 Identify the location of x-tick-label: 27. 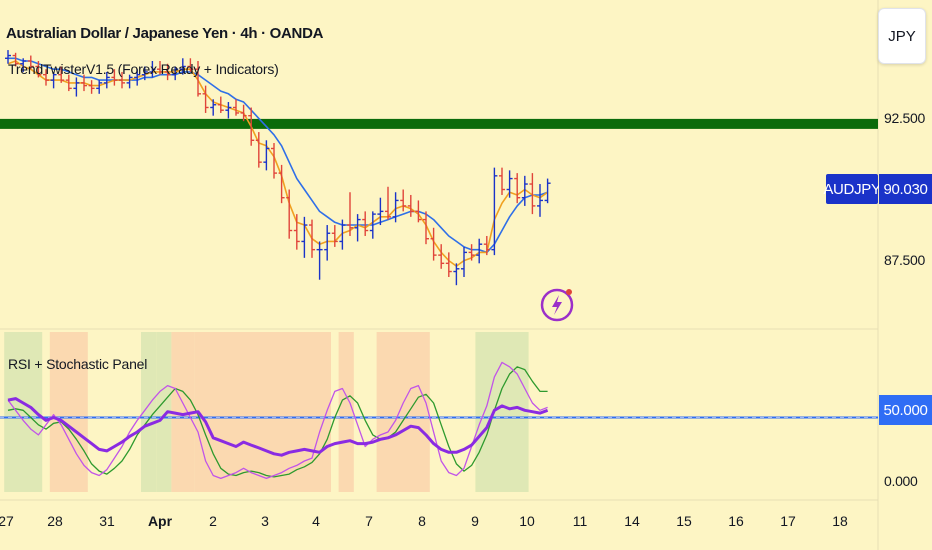
(7, 521).